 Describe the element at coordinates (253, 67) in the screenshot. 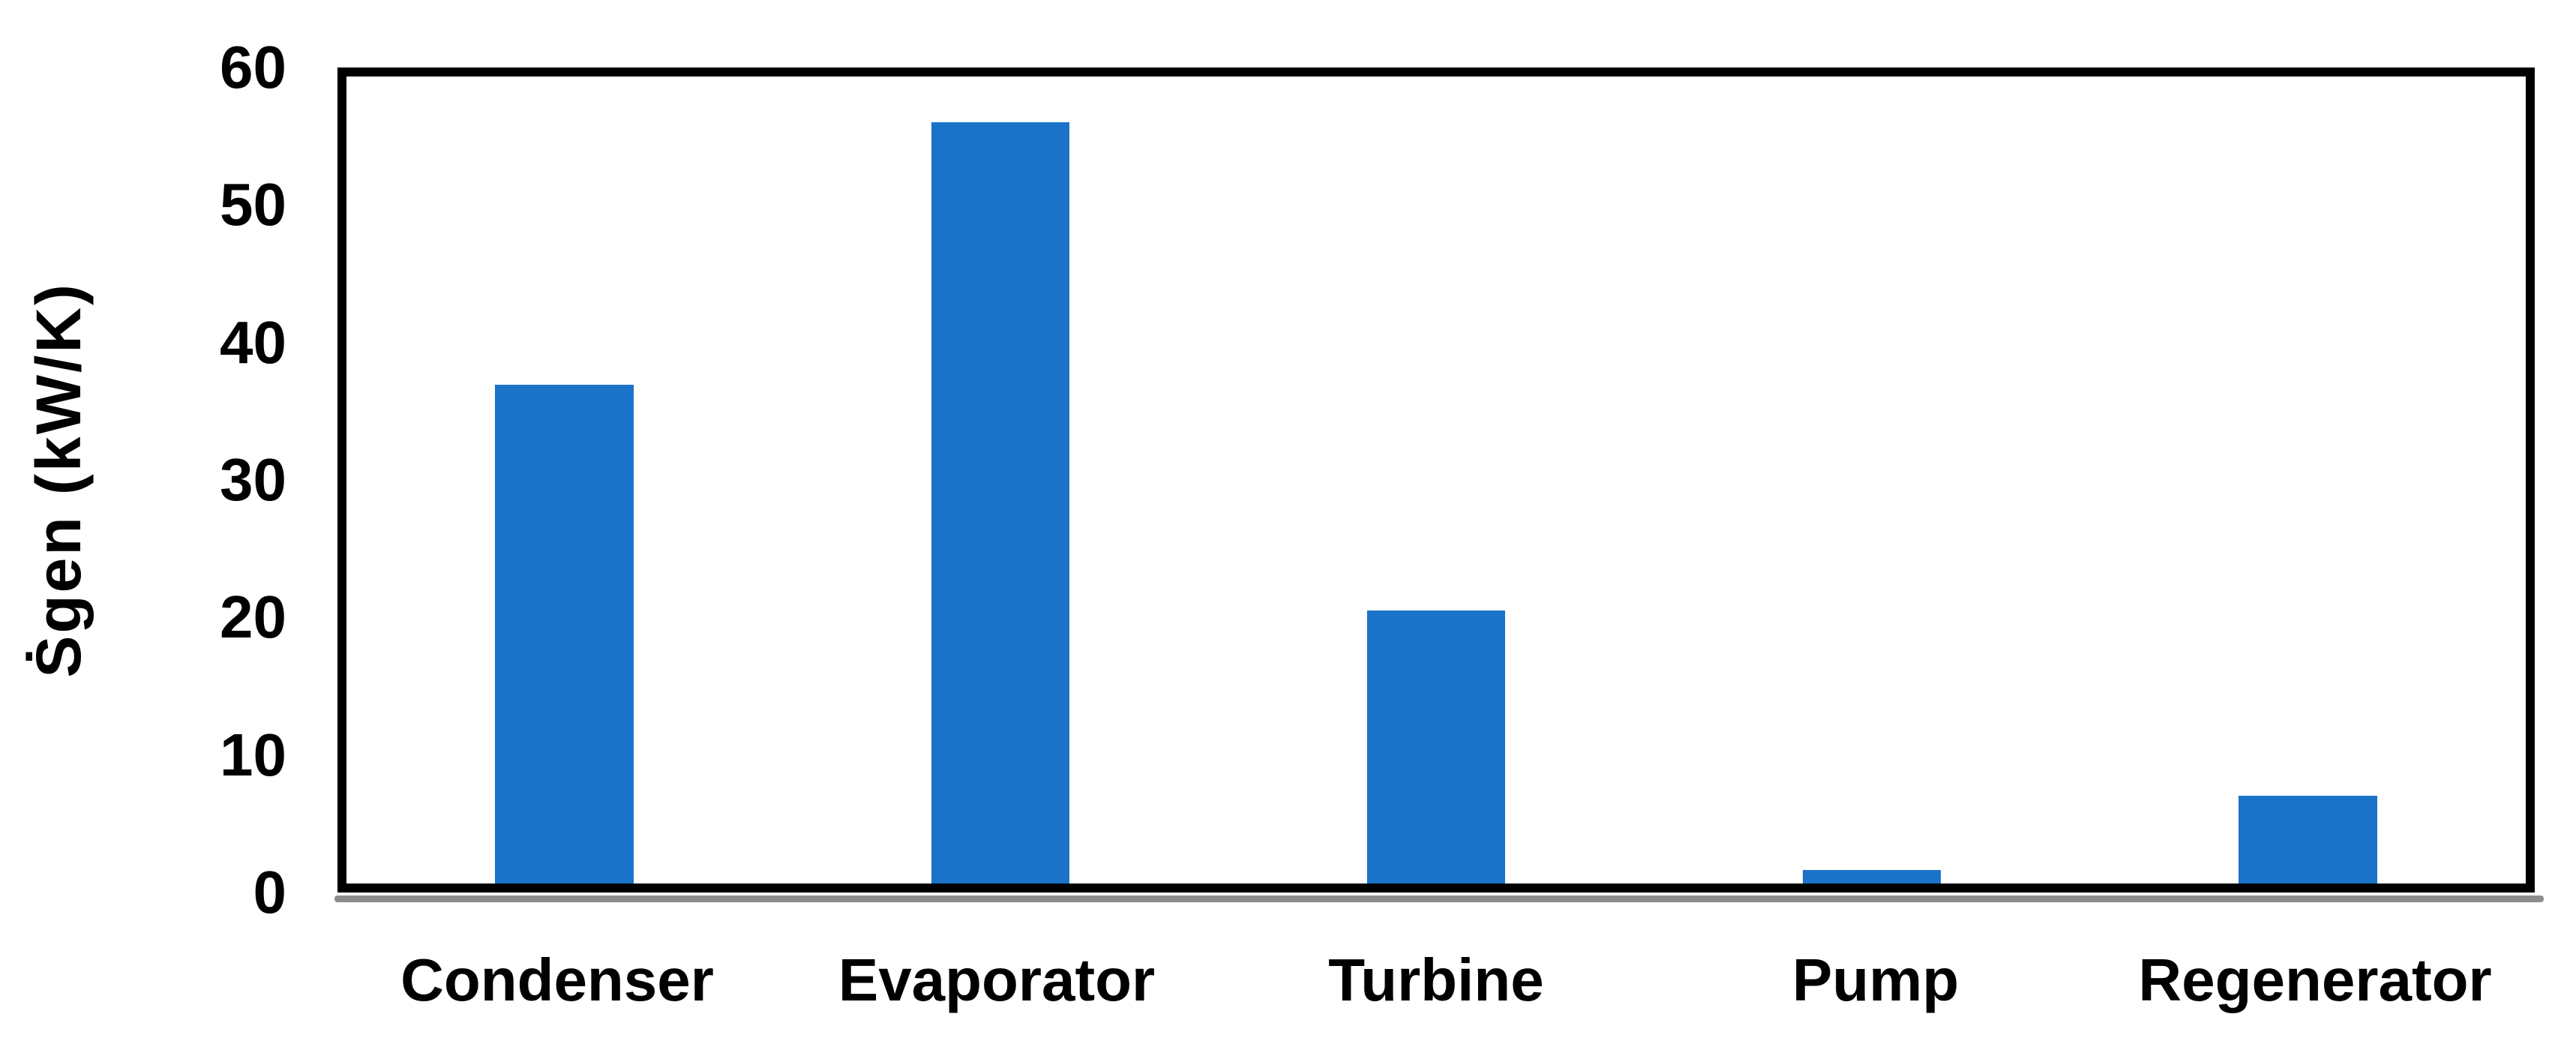

I see `y-tick-label: 60` at that location.